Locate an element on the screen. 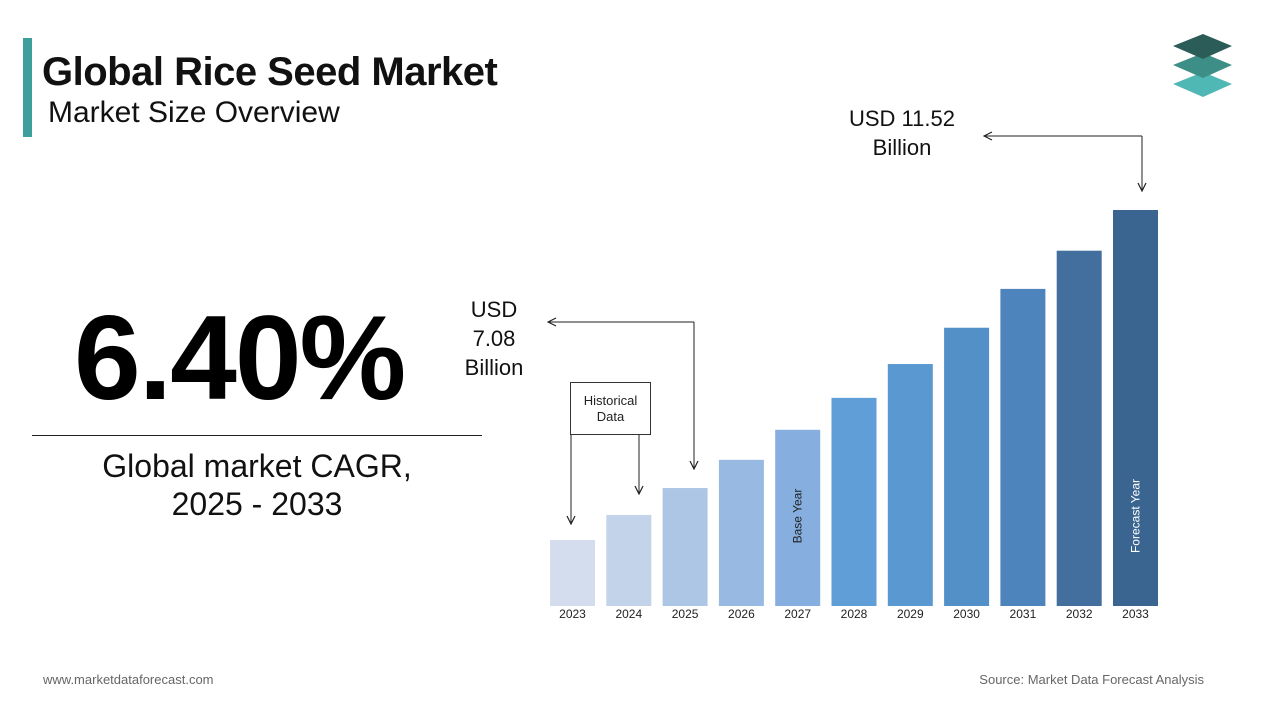  bar-2031 is located at coordinates (1023, 447).